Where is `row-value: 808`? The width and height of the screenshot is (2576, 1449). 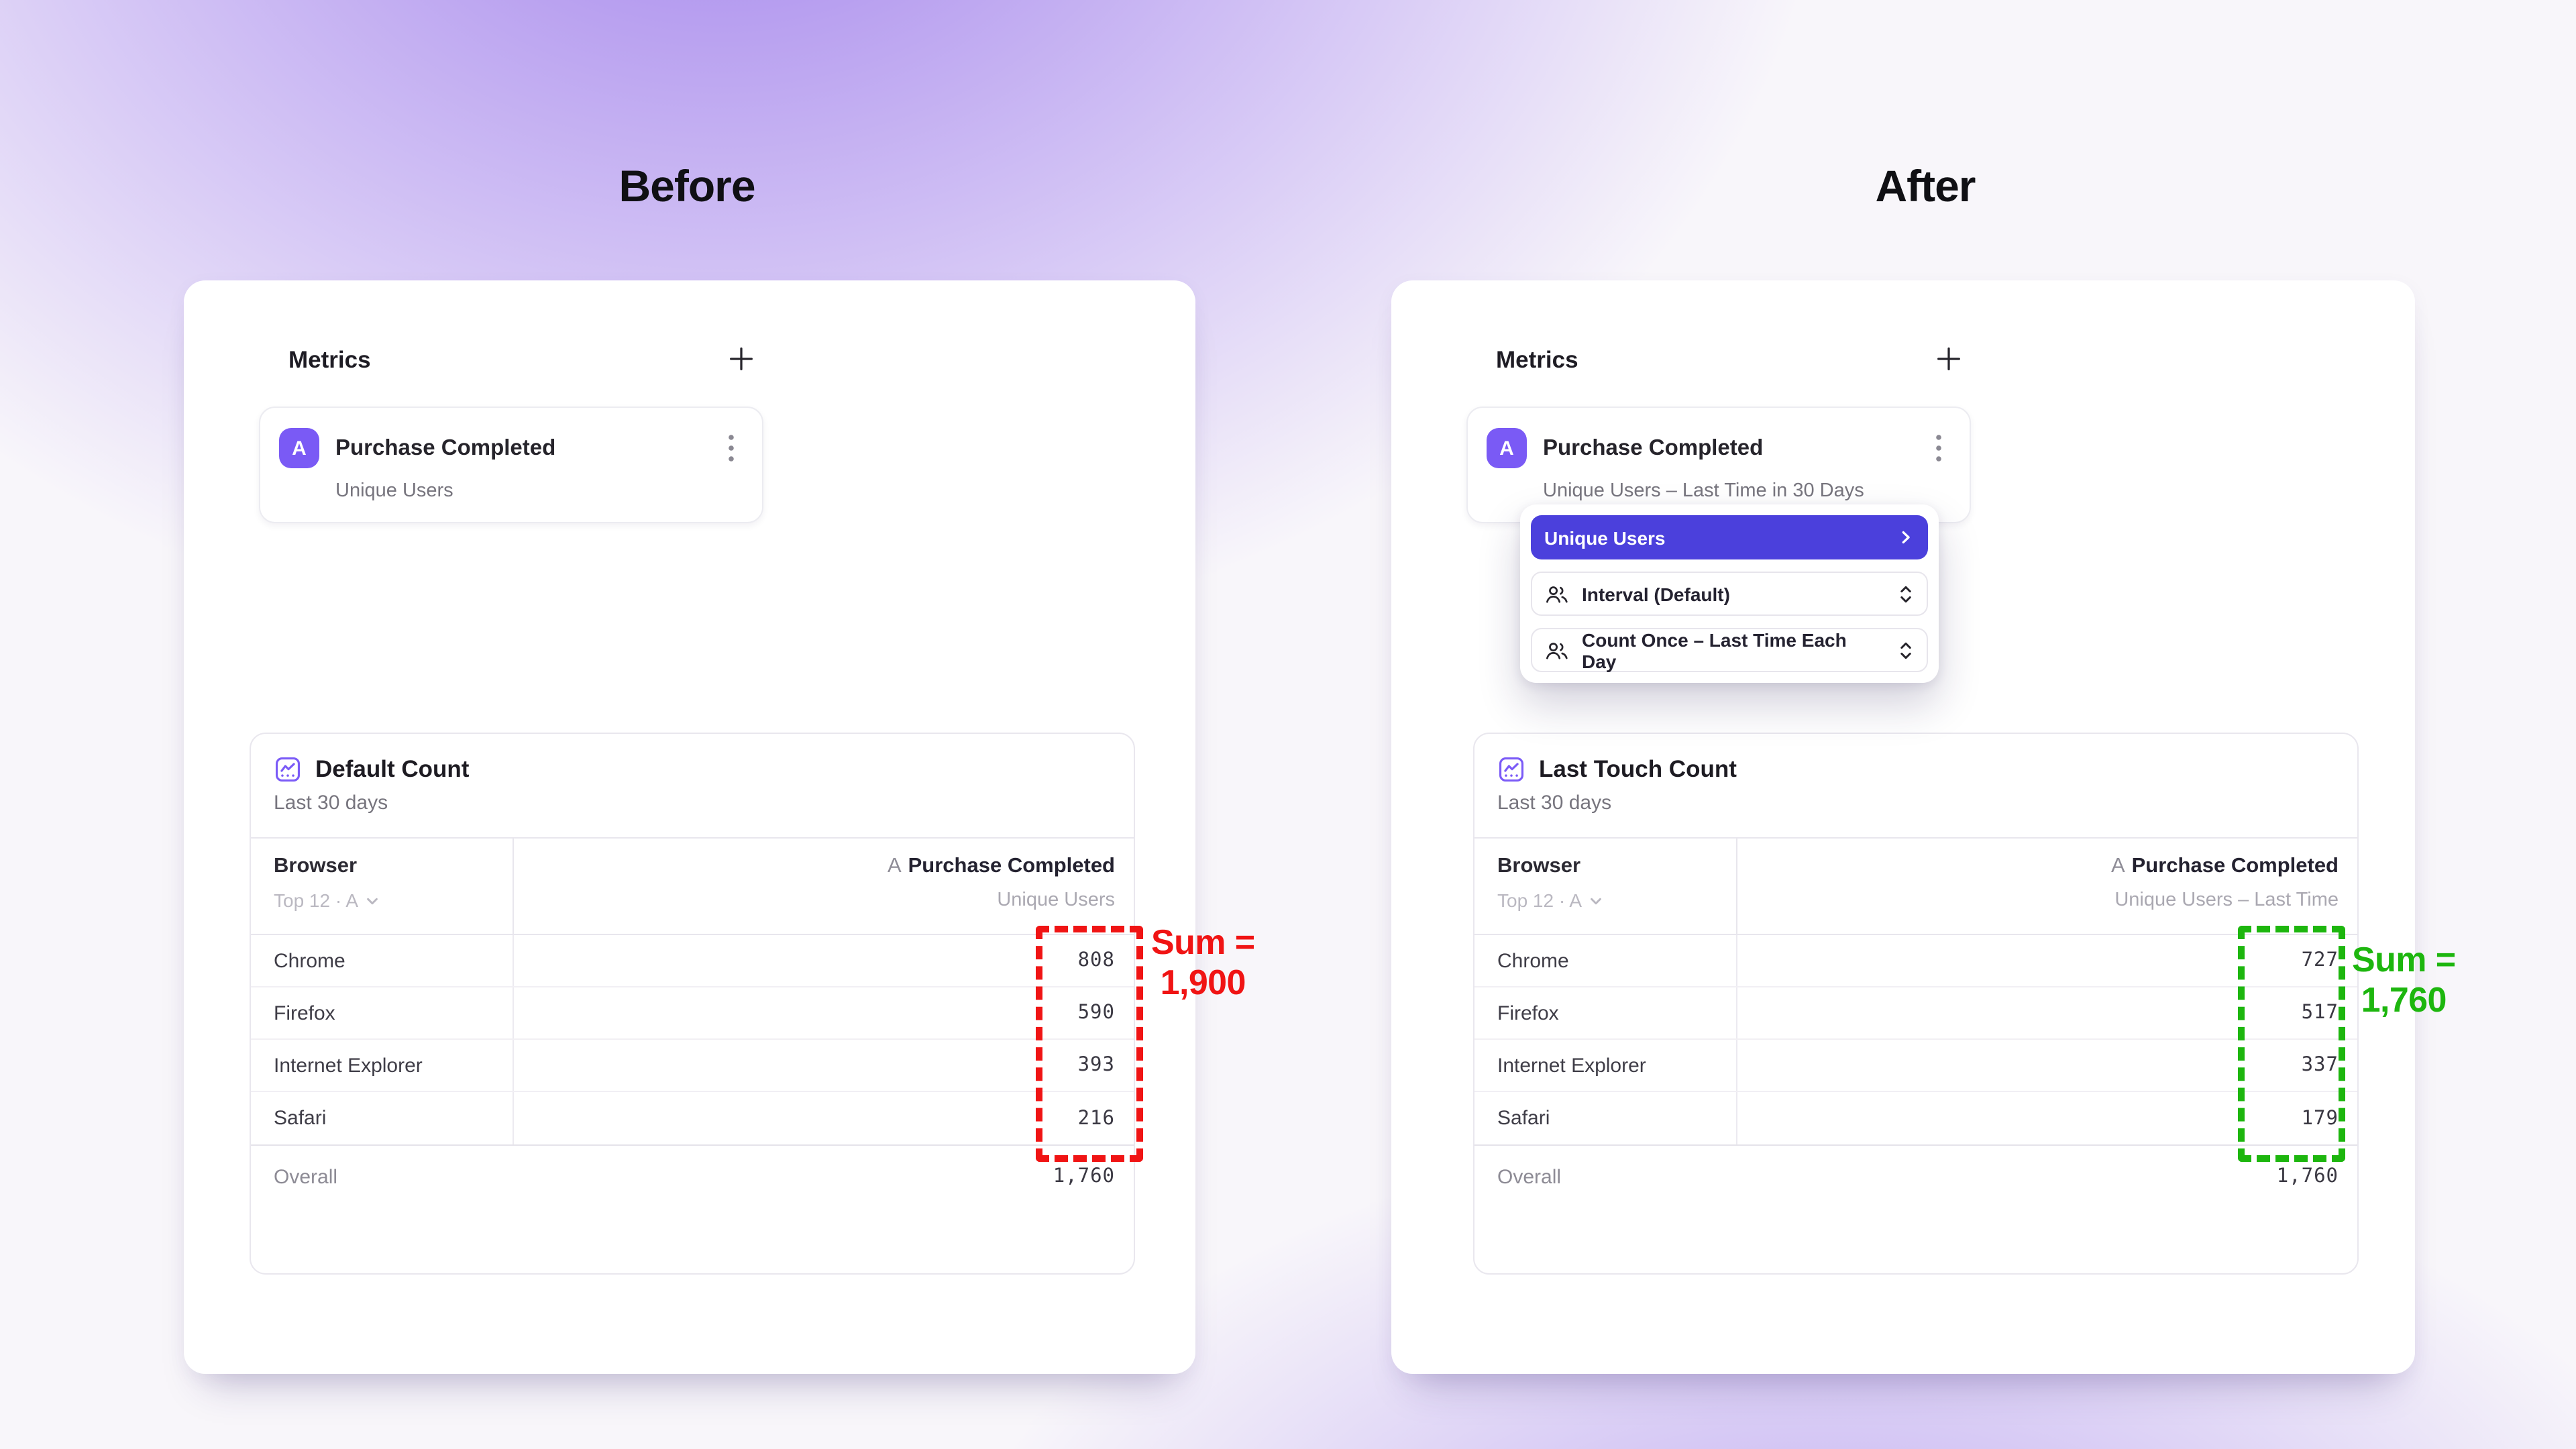 row-value: 808 is located at coordinates (1096, 960).